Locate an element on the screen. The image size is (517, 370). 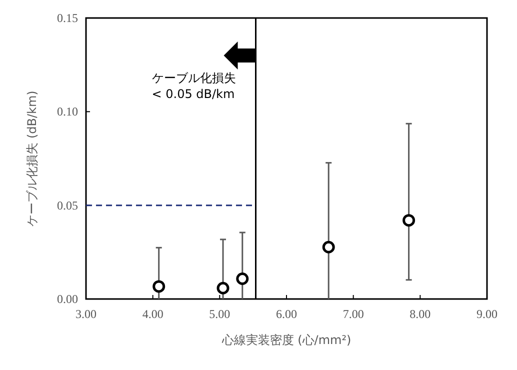
y-tick-label: 0.15 is located at coordinates (67, 18).